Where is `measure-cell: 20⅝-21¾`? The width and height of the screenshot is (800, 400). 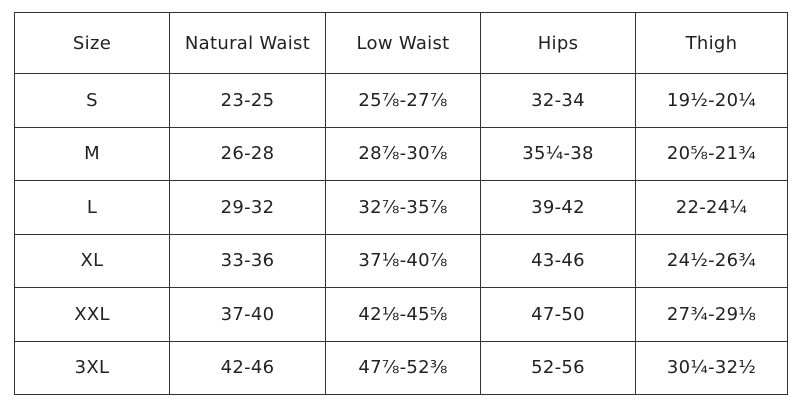 measure-cell: 20⅝-21¾ is located at coordinates (711, 153).